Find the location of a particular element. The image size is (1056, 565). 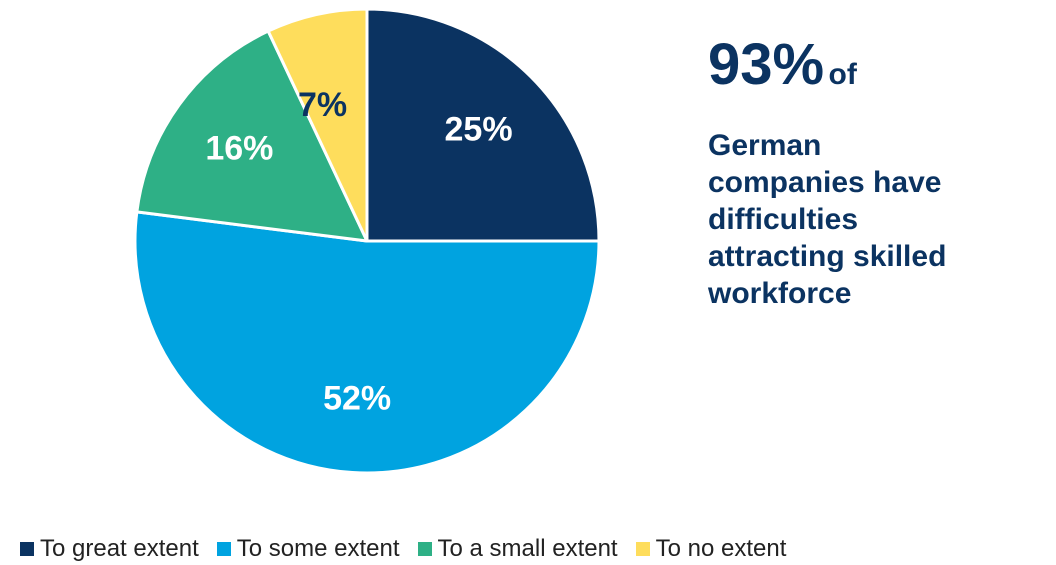

callout-line: difficulties is located at coordinates (783, 219).